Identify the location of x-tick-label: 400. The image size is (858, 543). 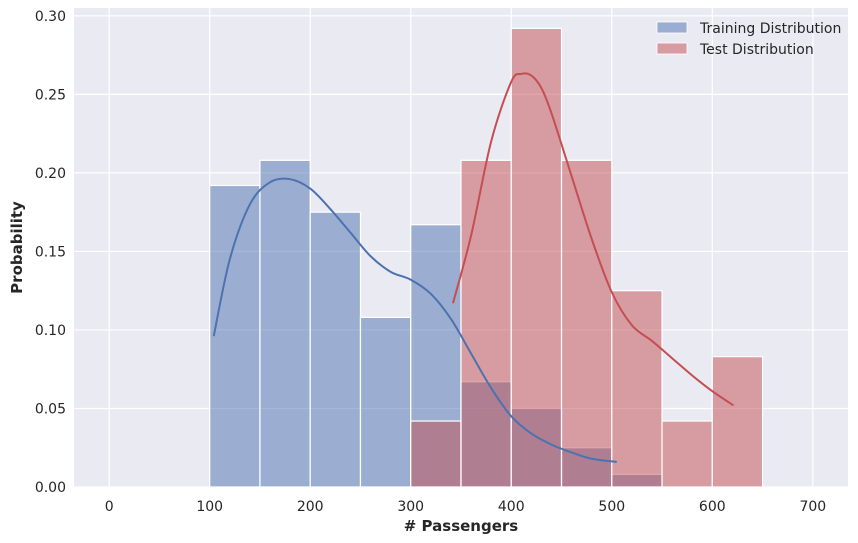
(511, 507).